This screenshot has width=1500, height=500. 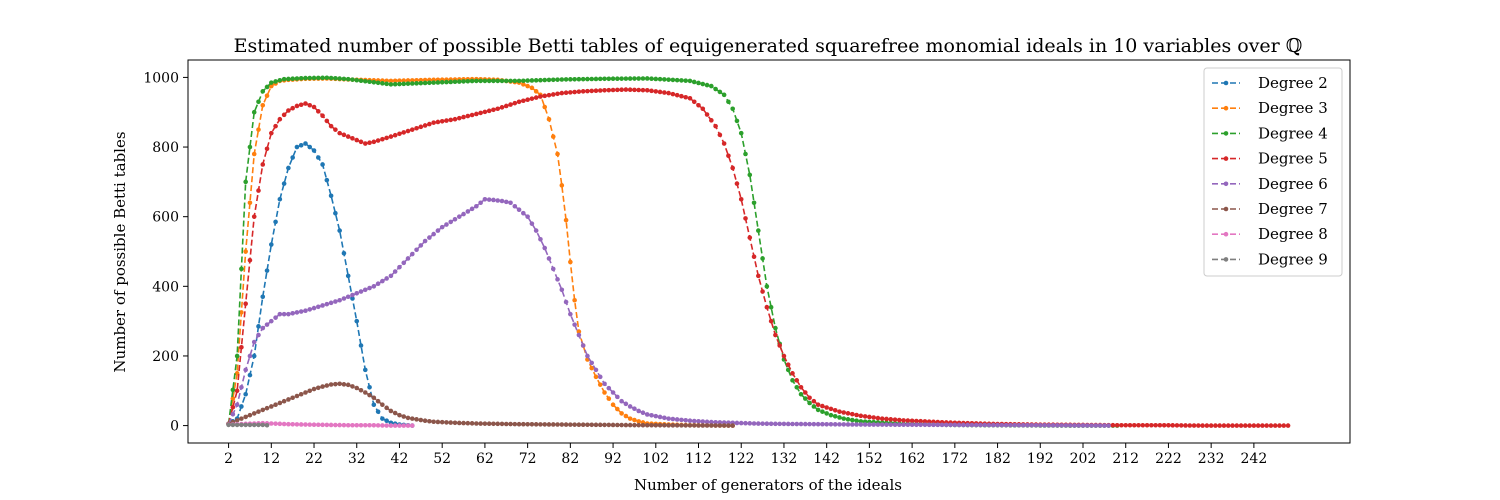 I want to click on legend-label: Degree 5, so click(x=1293, y=159).